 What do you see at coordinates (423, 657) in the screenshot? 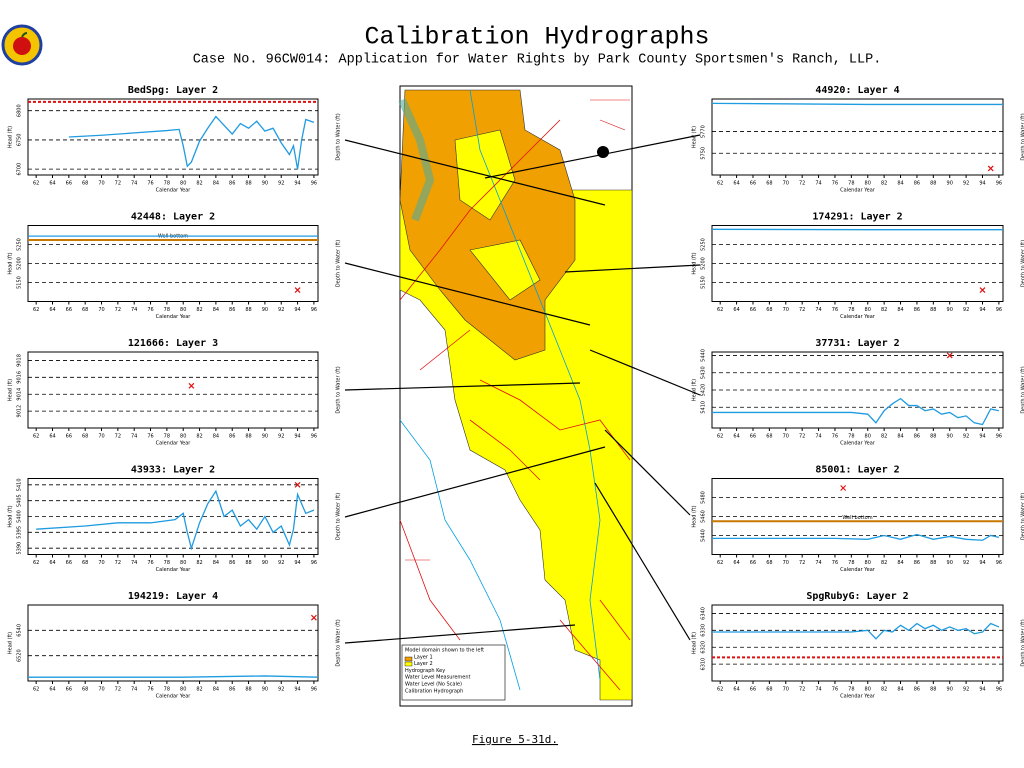
I see `map-legend-text: Layer 1` at bounding box center [423, 657].